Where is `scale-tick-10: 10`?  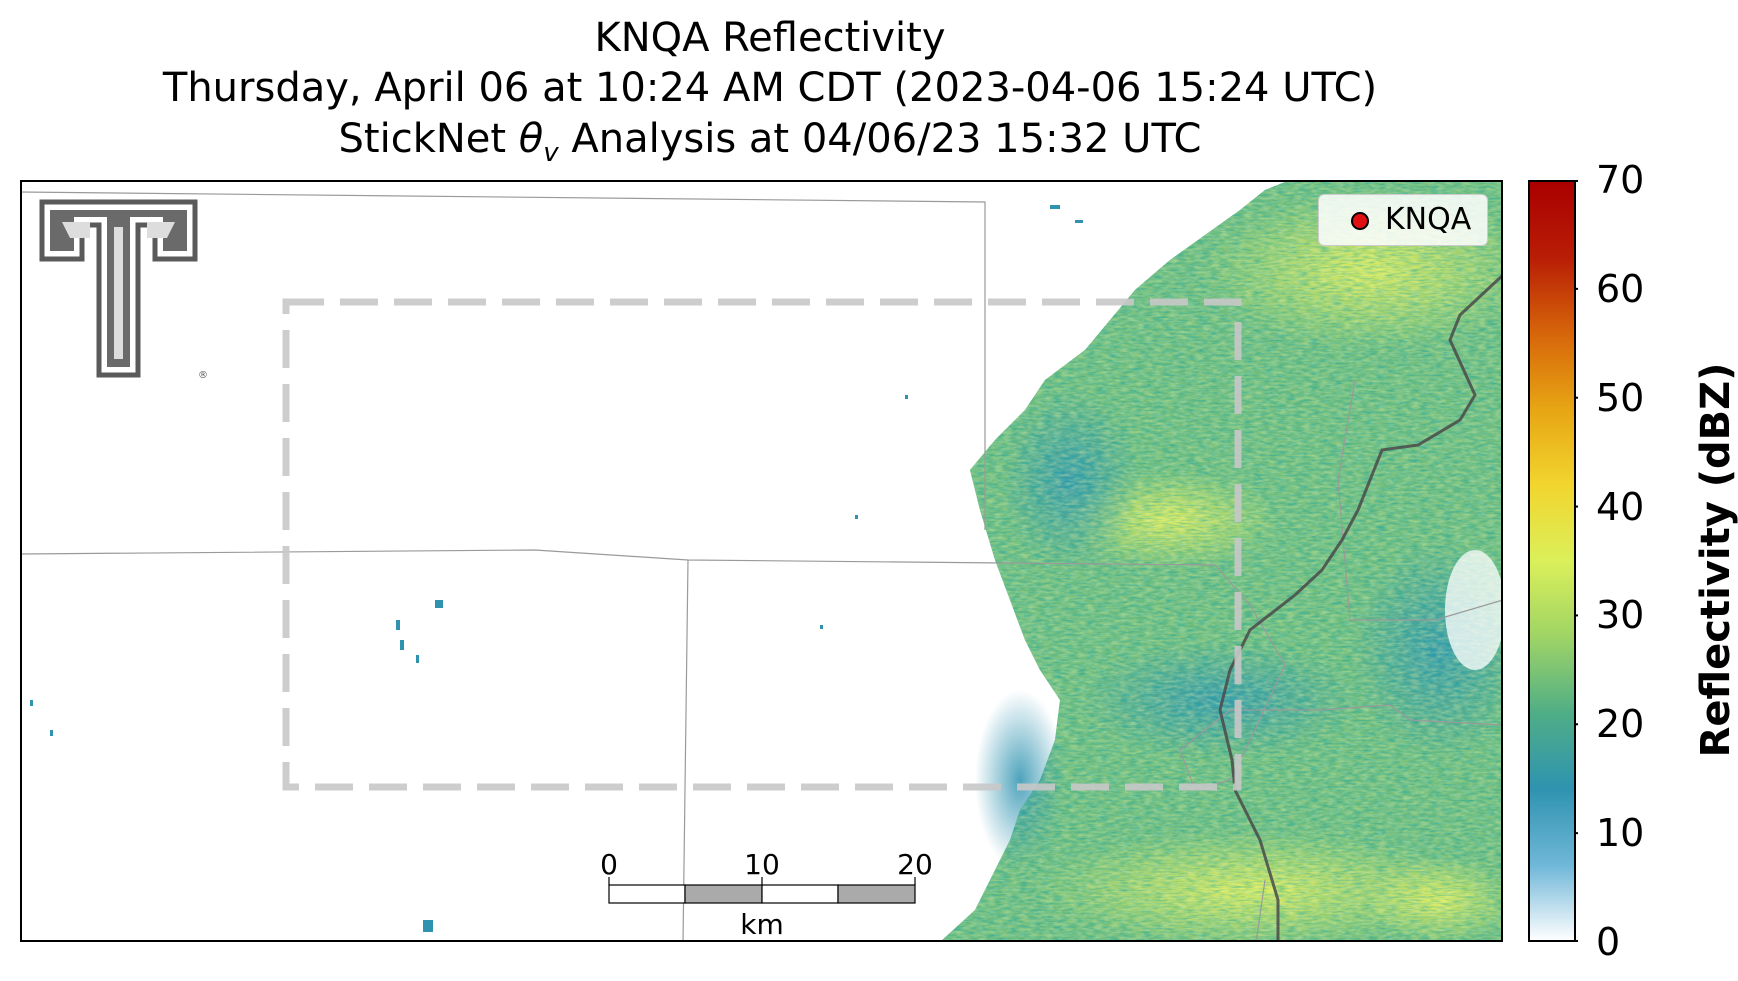
scale-tick-10: 10 is located at coordinates (762, 864).